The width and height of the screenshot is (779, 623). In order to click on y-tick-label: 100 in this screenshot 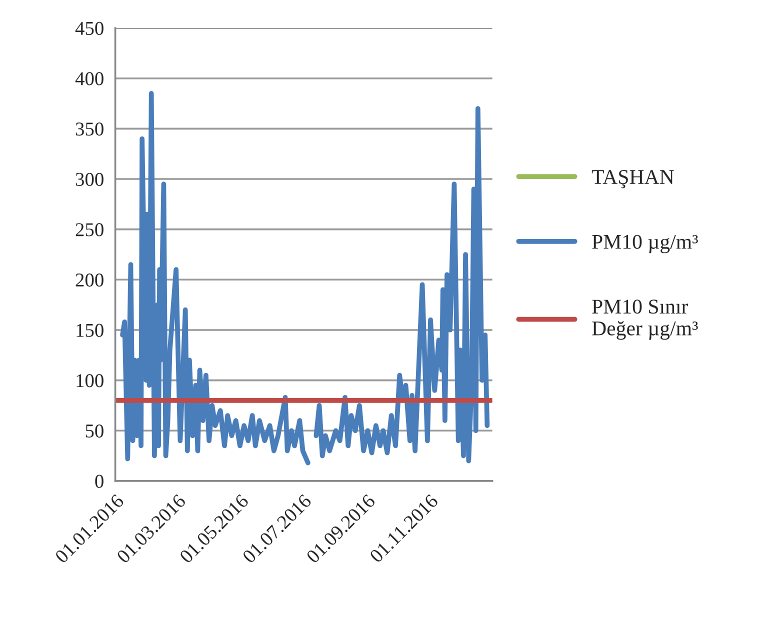, I will do `click(90, 381)`.